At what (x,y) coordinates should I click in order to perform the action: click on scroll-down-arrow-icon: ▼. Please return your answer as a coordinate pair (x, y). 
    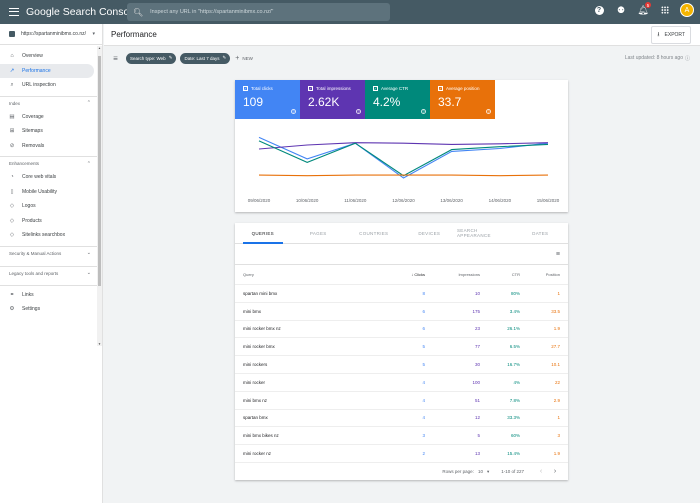
    Looking at the image, I should click on (99, 344).